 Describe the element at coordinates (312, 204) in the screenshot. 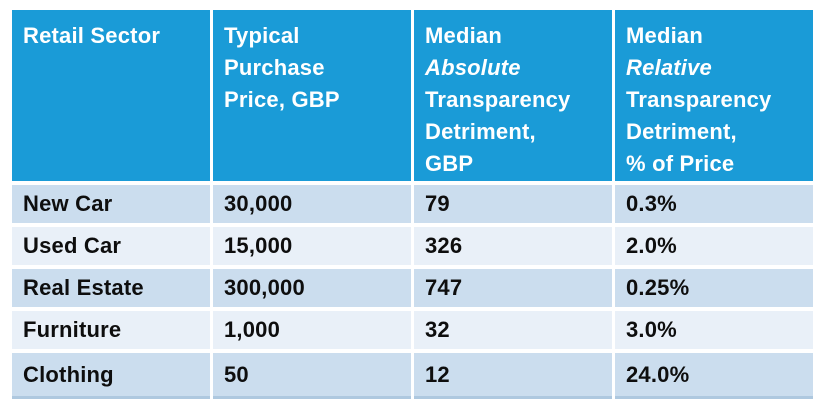

I see `table-cell-row1-col2: 30,000` at that location.